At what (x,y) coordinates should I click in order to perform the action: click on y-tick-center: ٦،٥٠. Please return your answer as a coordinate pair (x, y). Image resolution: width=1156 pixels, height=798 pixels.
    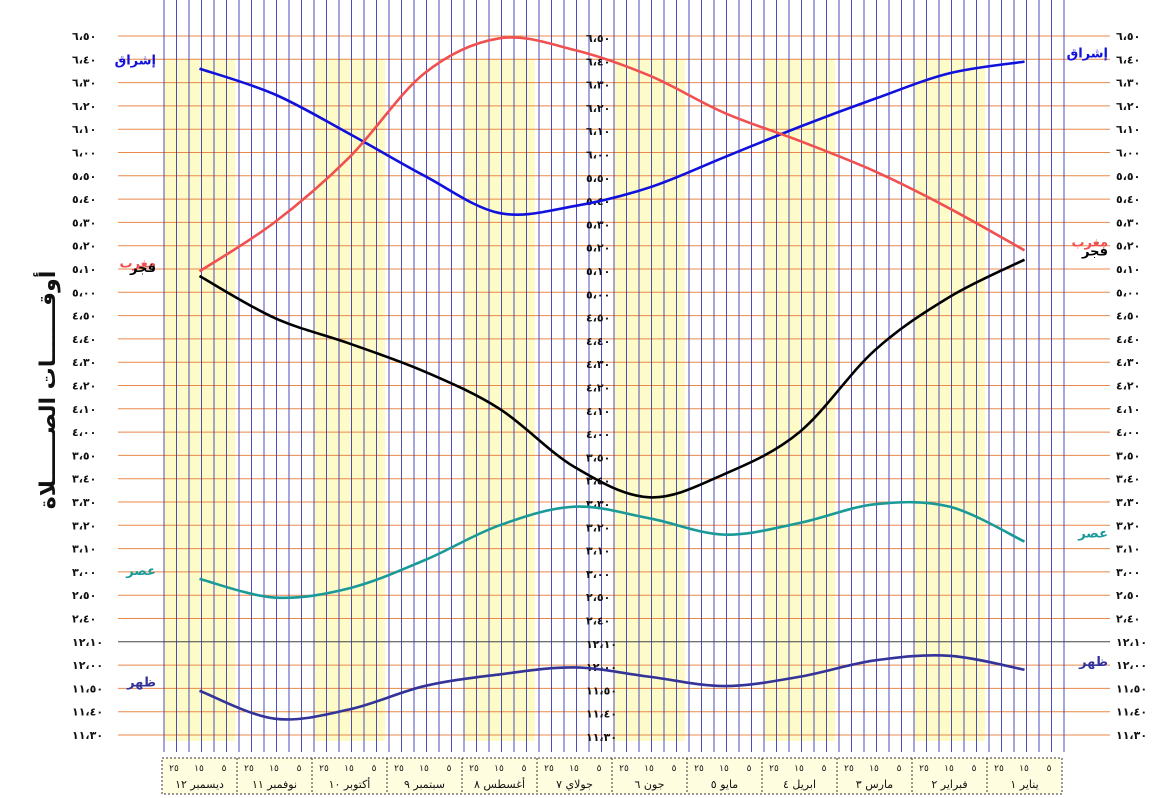
    Looking at the image, I should click on (598, 38).